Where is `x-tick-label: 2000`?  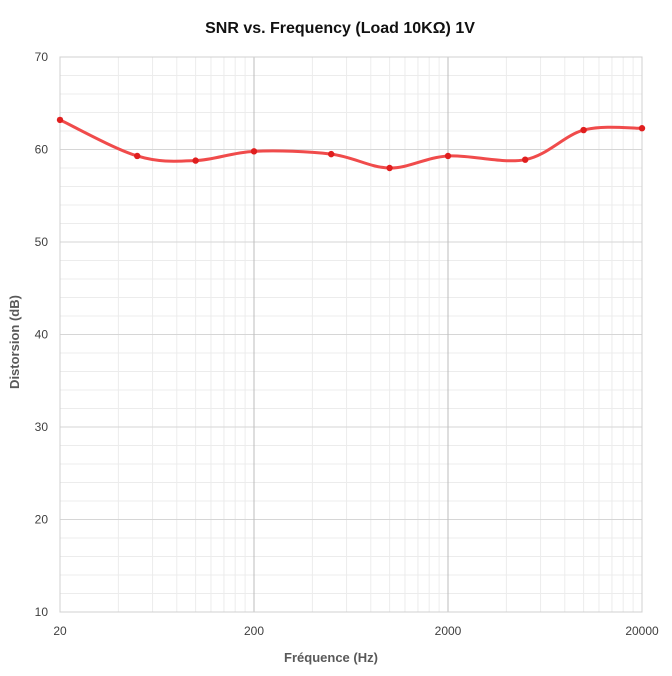
x-tick-label: 2000 is located at coordinates (448, 631).